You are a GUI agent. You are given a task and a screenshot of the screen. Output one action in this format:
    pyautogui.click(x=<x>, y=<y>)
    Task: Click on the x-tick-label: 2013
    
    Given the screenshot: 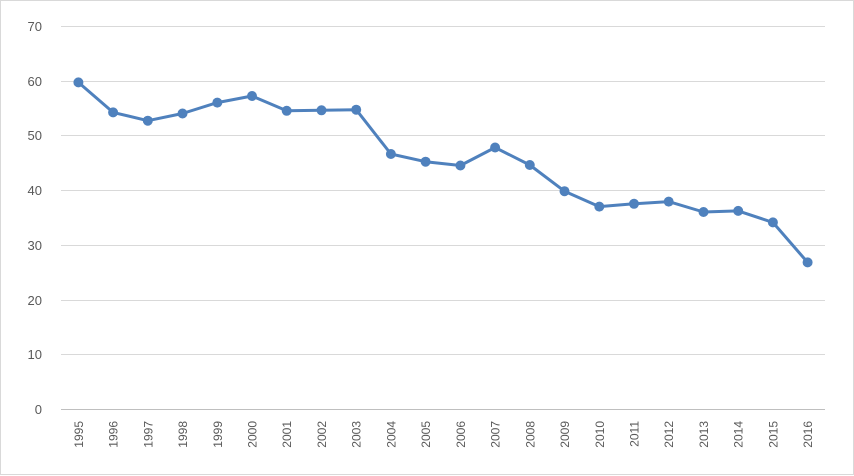 What is the action you would take?
    pyautogui.click(x=704, y=434)
    